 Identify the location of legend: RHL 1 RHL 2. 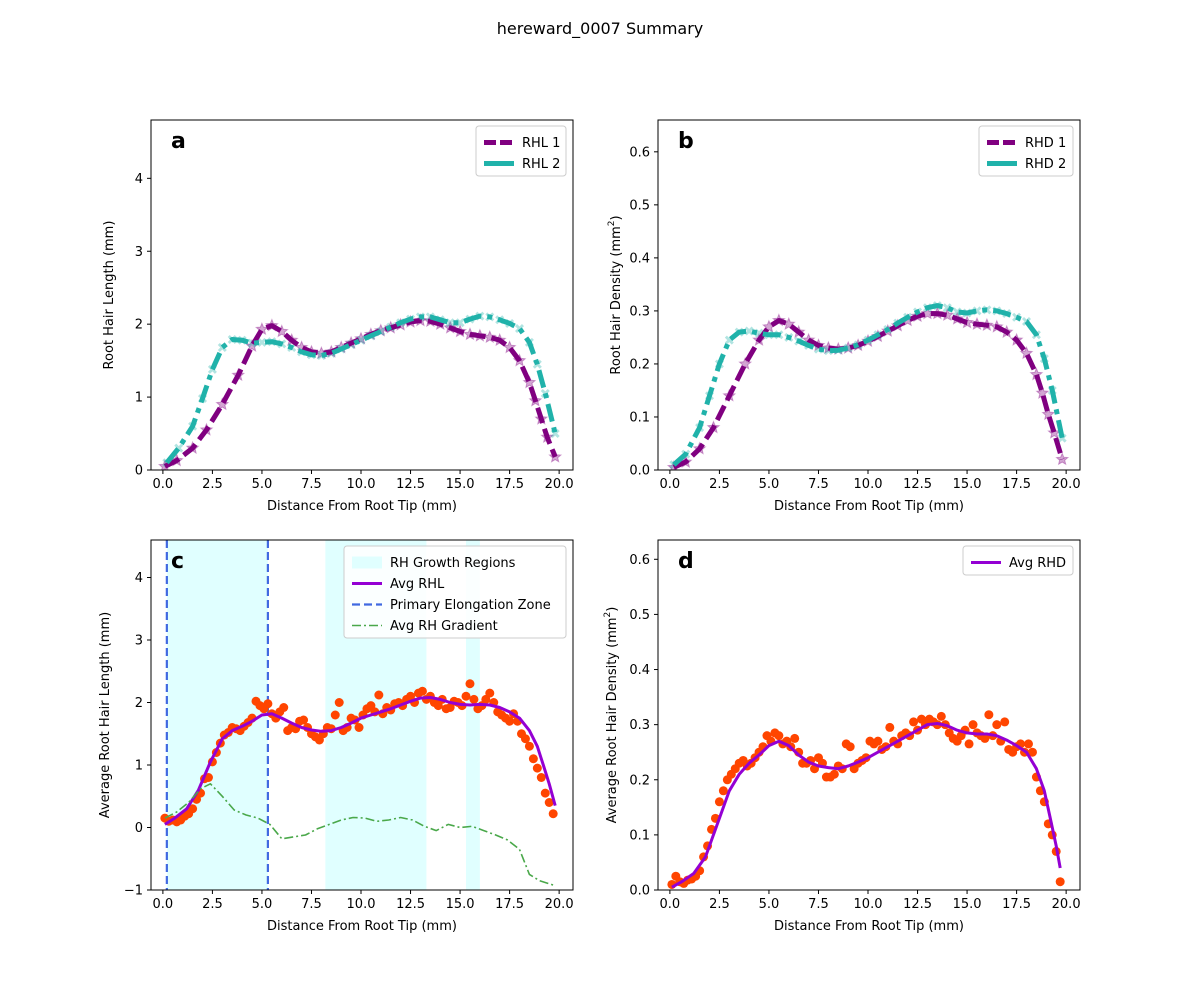
(521, 151).